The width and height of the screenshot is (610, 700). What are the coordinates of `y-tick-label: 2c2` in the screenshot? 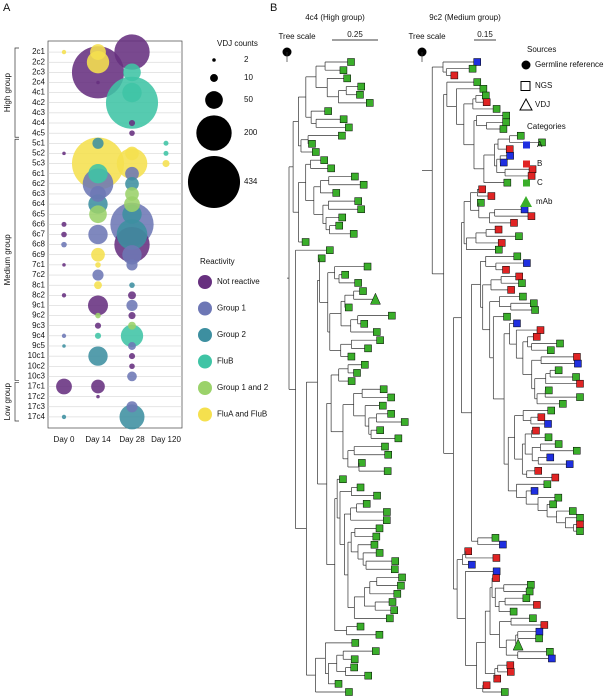 It's located at (38, 61).